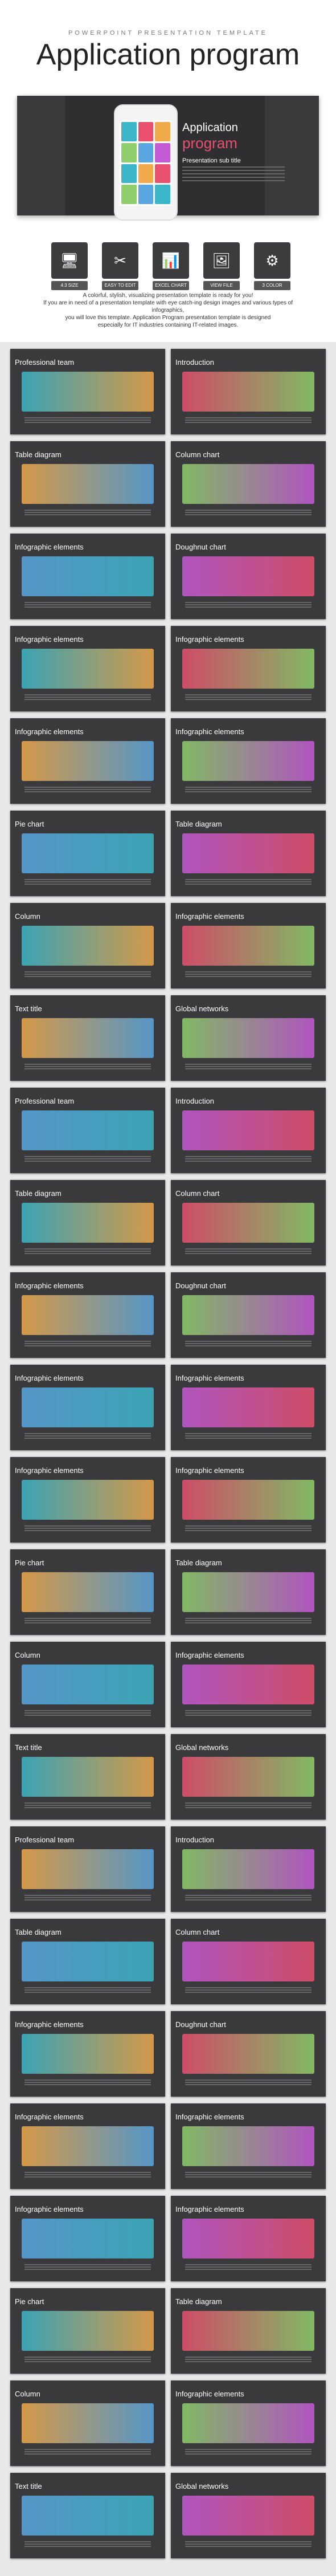 This screenshot has height=2576, width=336. Describe the element at coordinates (120, 266) in the screenshot. I see `feature-item: ✂ EASY TO EDIT` at that location.